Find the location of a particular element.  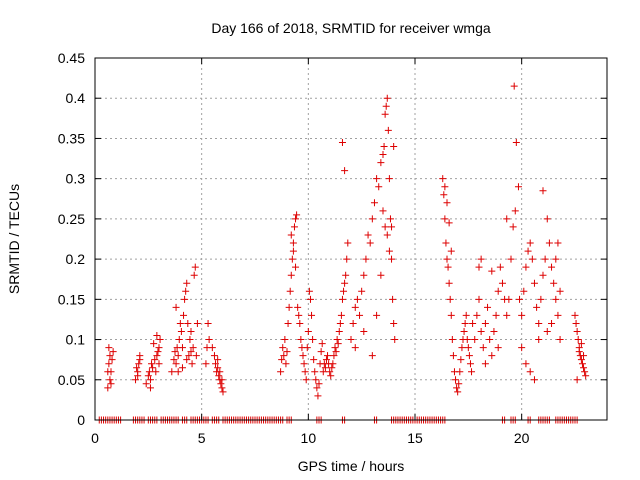

x-tick-label: 5 is located at coordinates (202, 438).